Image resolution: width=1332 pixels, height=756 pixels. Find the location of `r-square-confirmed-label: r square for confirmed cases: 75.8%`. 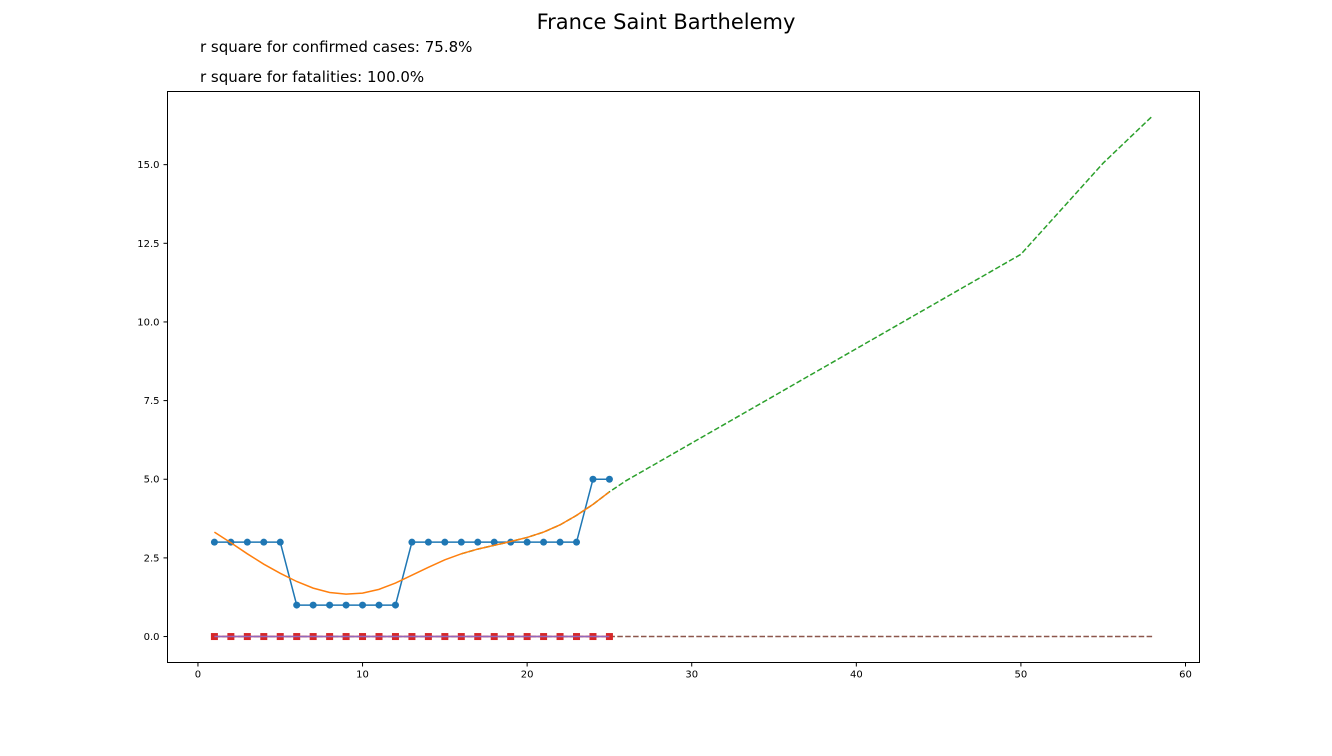

r-square-confirmed-label: r square for confirmed cases: 75.8% is located at coordinates (336, 47).